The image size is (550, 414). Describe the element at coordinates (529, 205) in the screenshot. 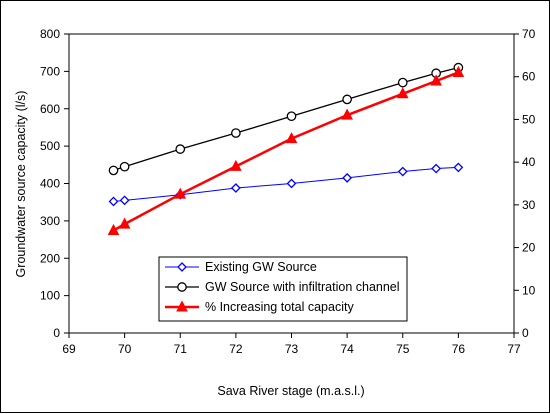

I see `y2-tick-label: 30` at that location.